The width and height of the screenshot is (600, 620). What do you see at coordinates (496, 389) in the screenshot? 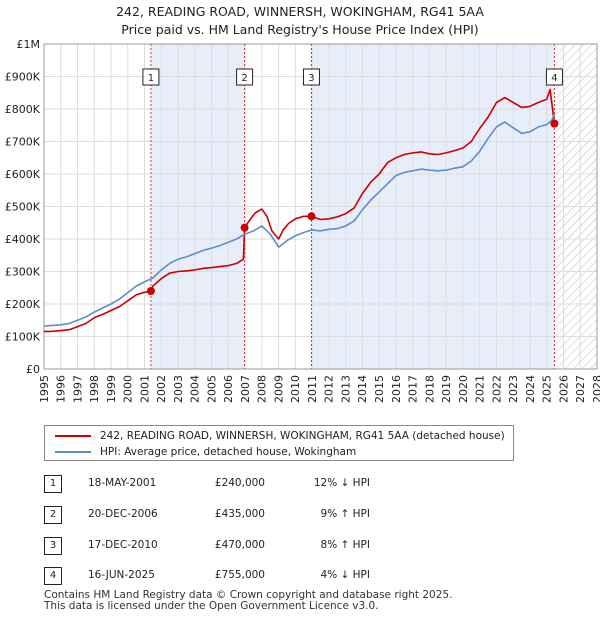
I see `x-tick-label: 2022` at bounding box center [496, 389].